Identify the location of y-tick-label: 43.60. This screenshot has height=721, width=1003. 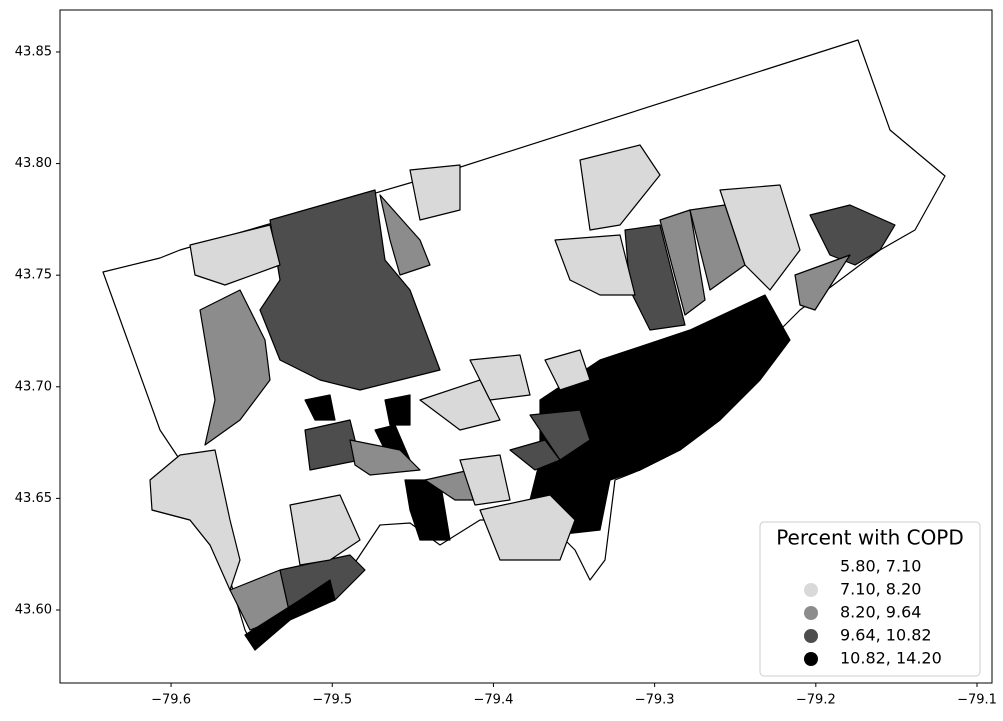
(33, 610).